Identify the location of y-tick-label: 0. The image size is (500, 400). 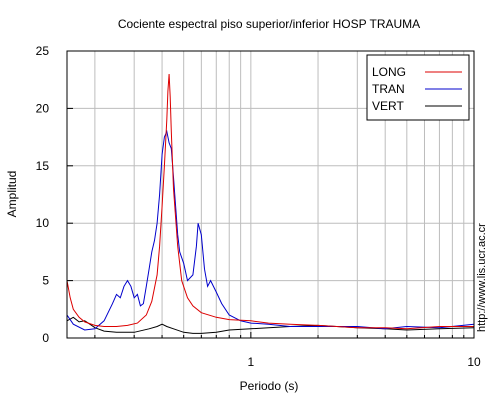
(45, 338).